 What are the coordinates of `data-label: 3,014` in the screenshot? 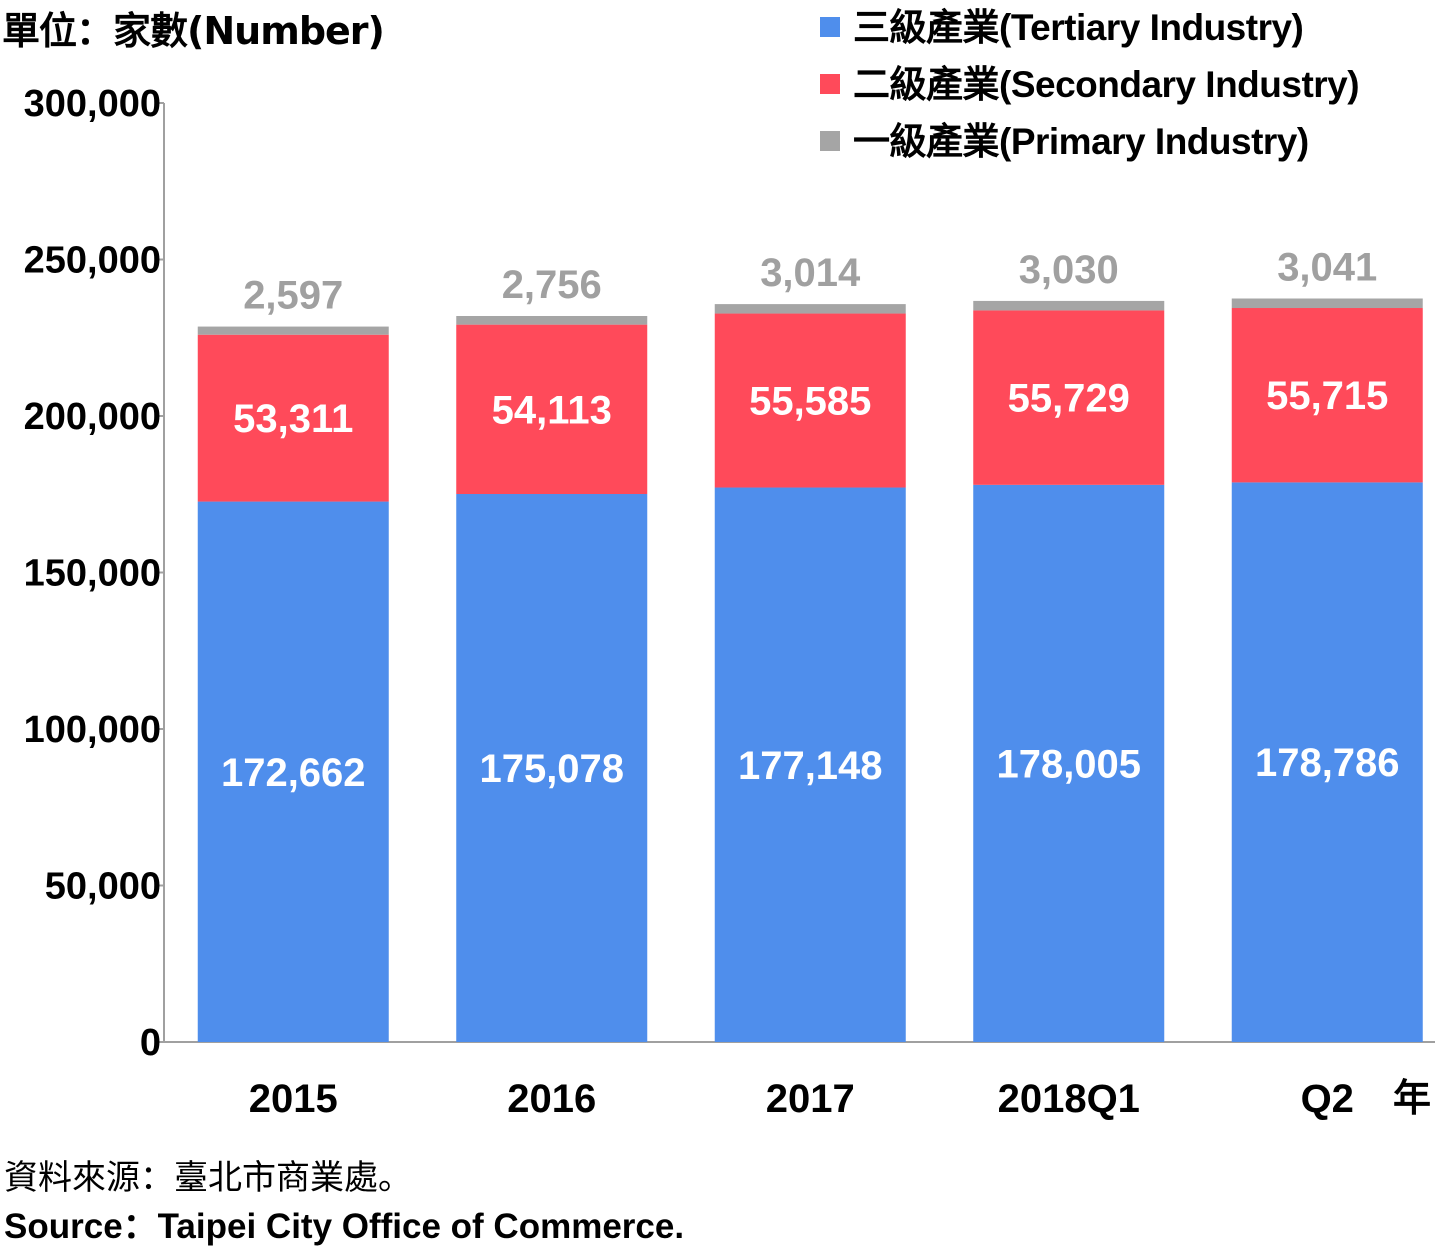 It's located at (810, 273).